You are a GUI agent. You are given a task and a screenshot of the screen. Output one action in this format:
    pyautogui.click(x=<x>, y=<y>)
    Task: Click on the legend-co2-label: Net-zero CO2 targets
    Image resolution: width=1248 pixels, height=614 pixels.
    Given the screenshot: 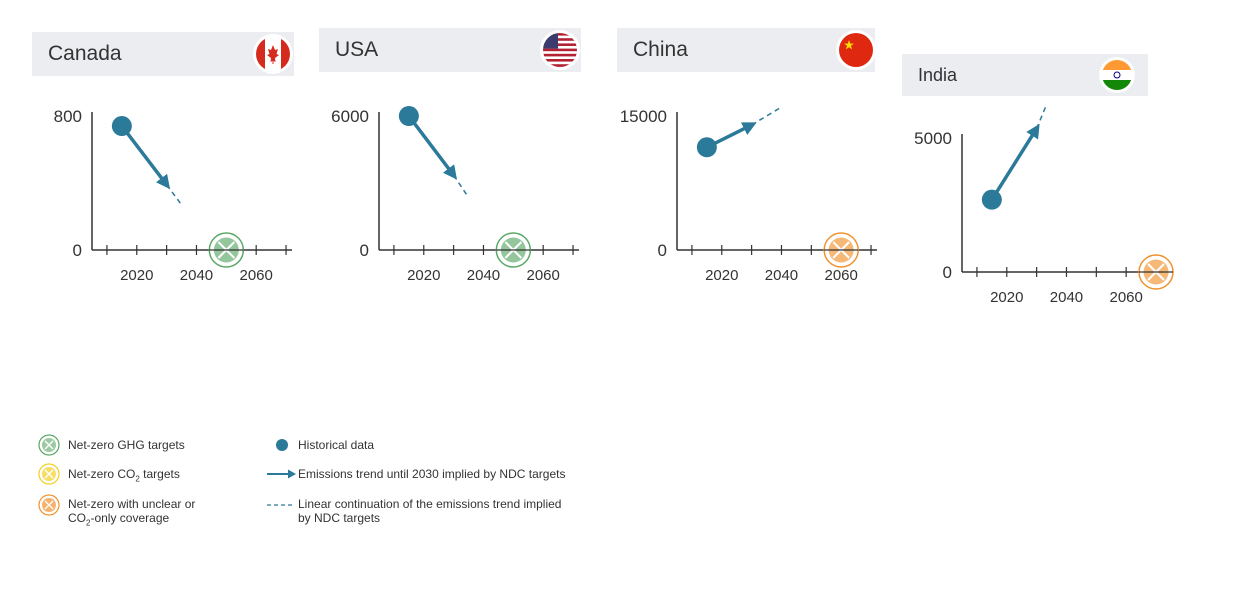 What is the action you would take?
    pyautogui.click(x=124, y=476)
    